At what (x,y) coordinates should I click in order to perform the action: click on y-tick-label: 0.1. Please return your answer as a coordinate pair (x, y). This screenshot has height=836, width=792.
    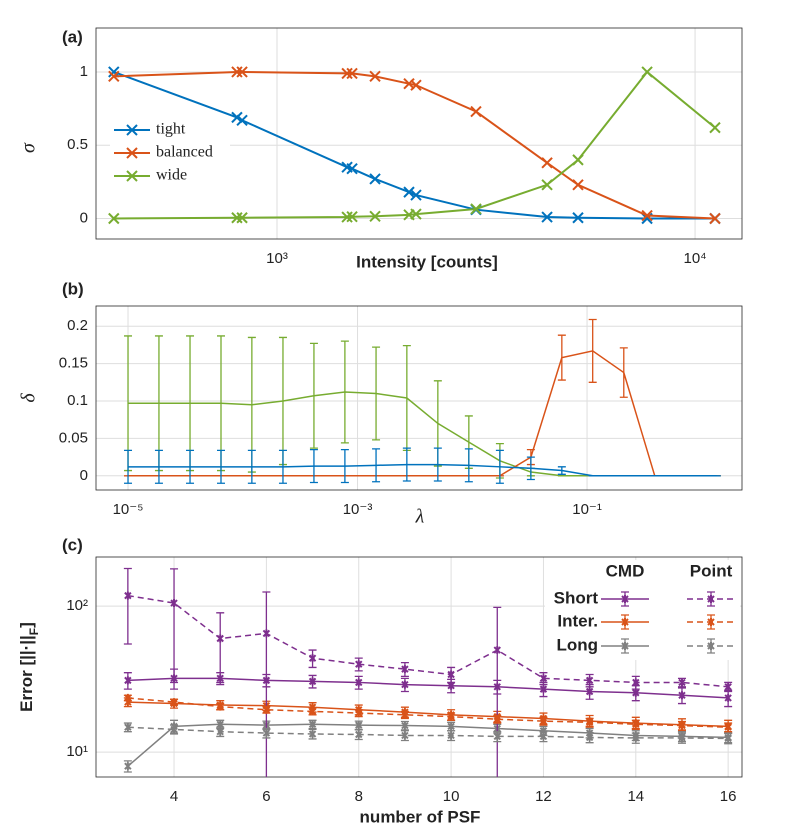
    Looking at the image, I should click on (77, 400).